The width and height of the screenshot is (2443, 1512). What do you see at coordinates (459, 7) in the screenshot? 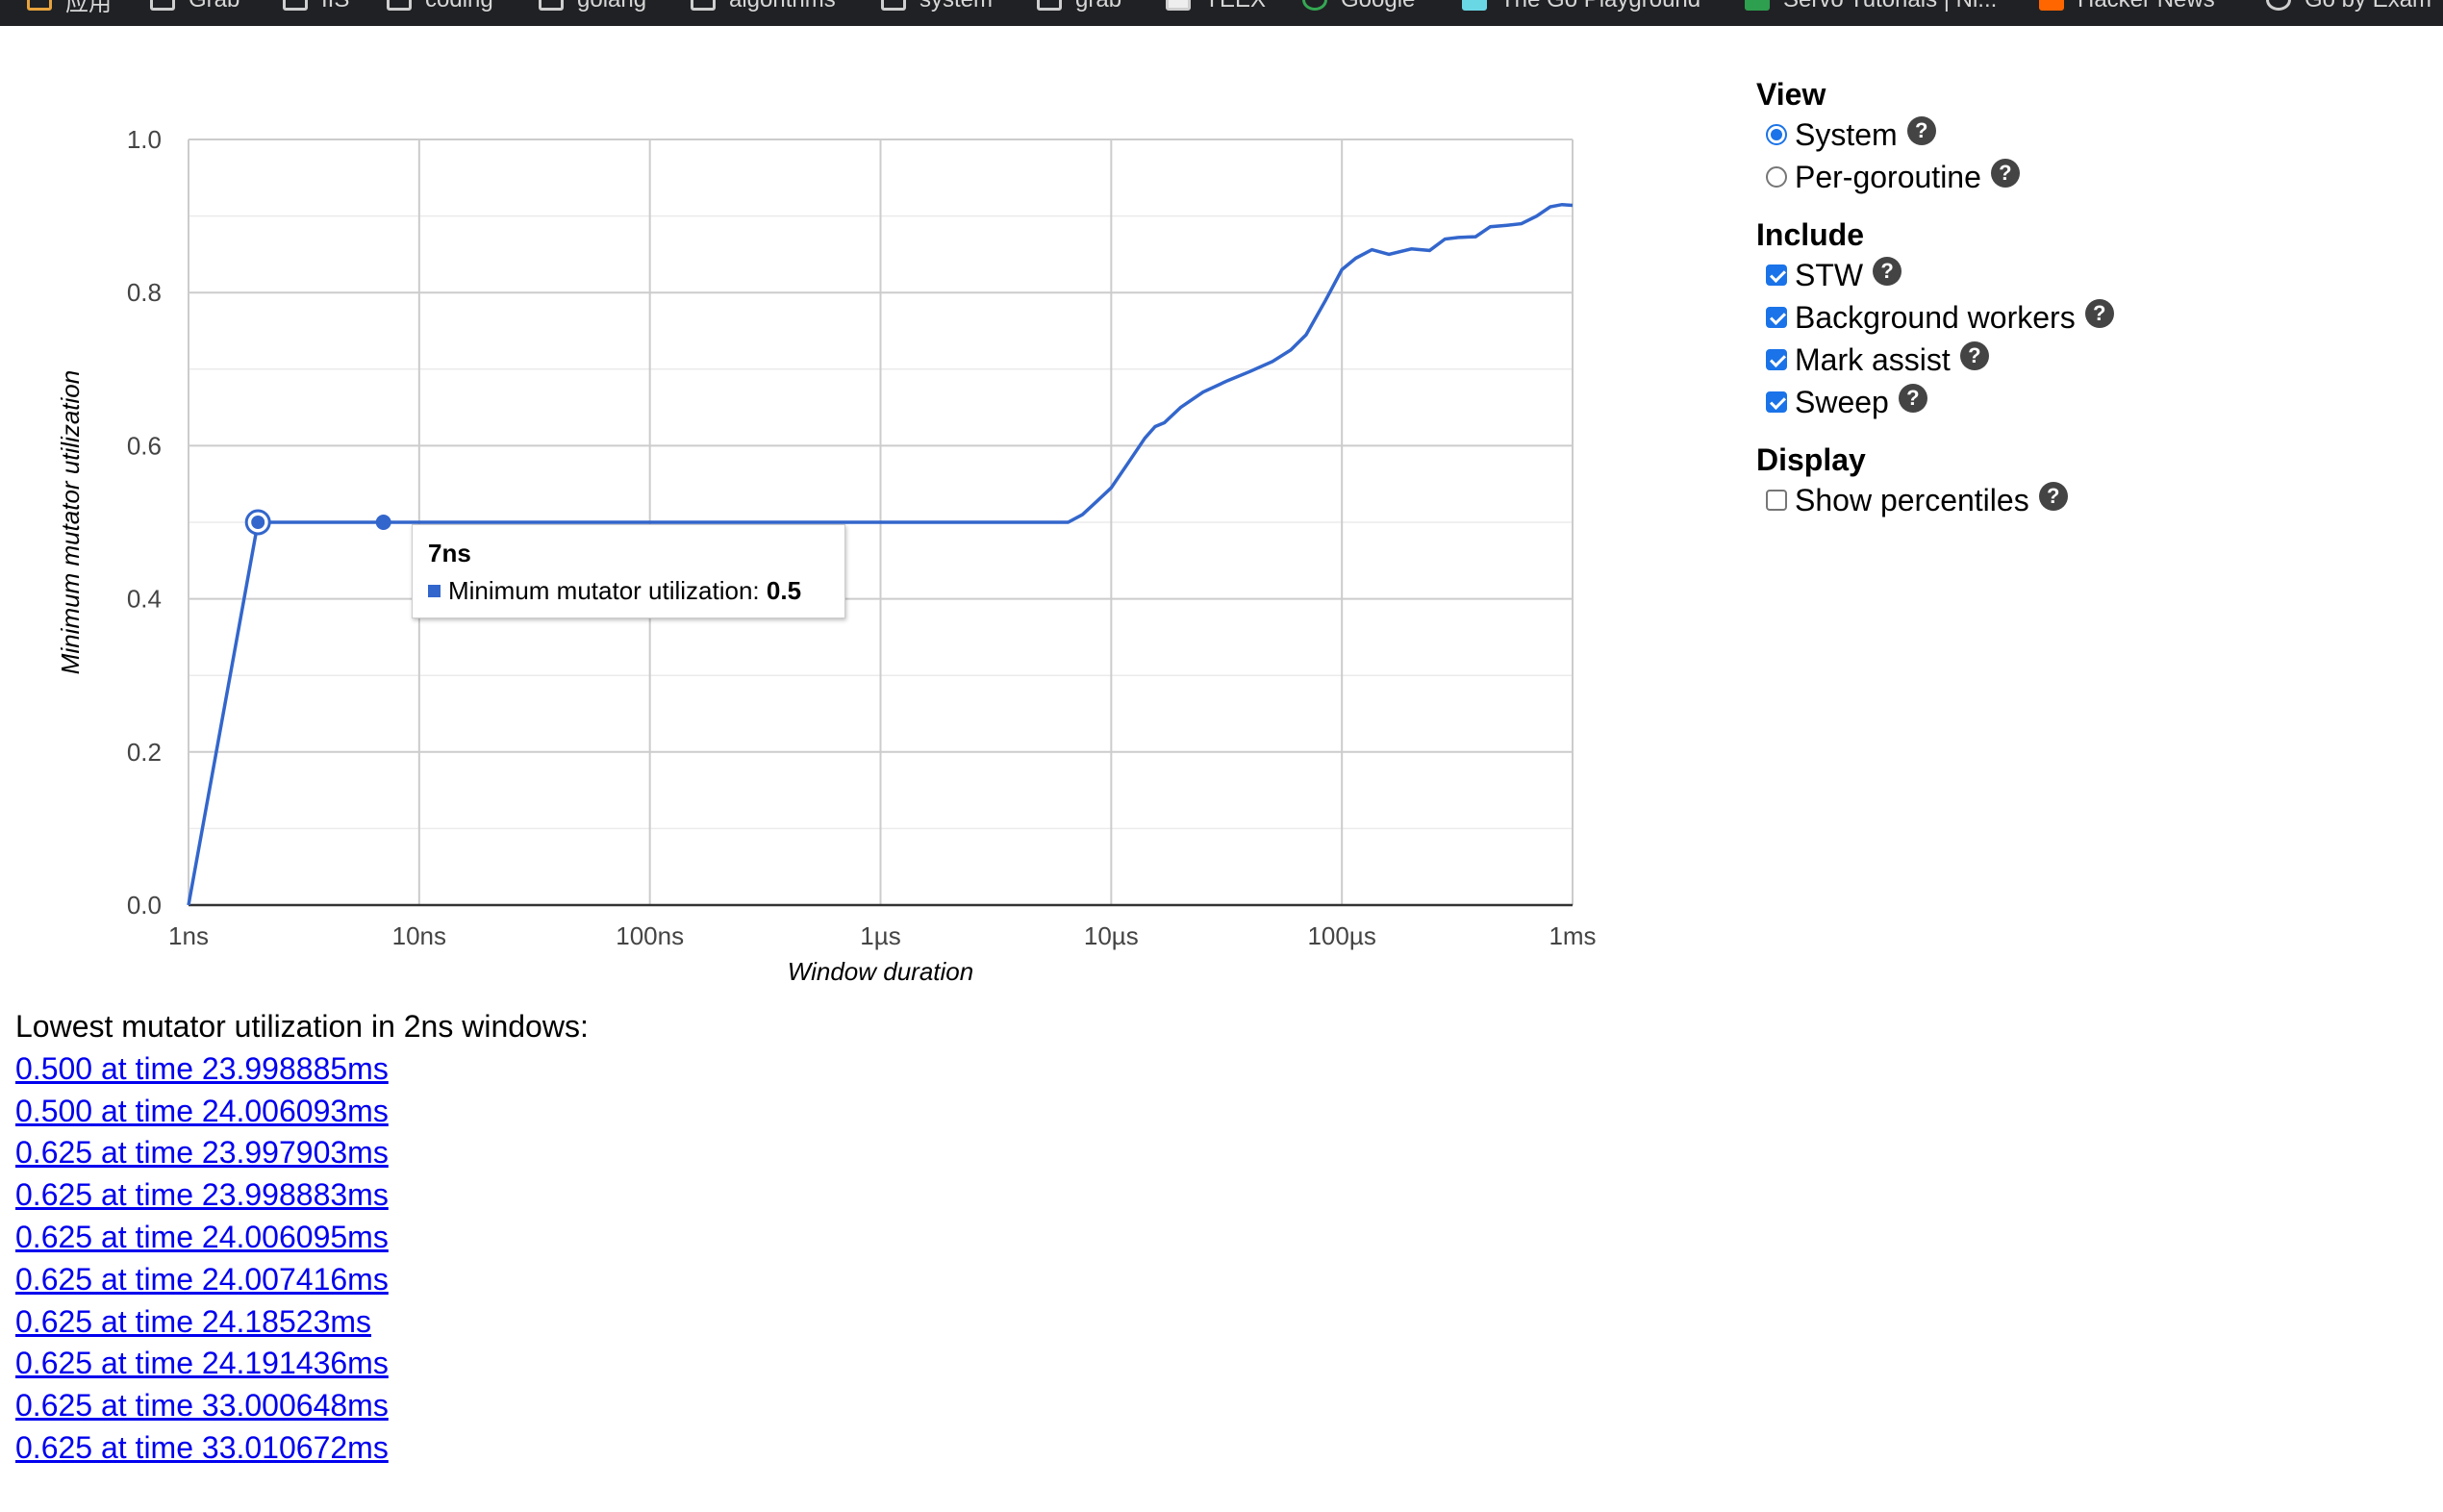
I see `bookmark-label: coding` at bounding box center [459, 7].